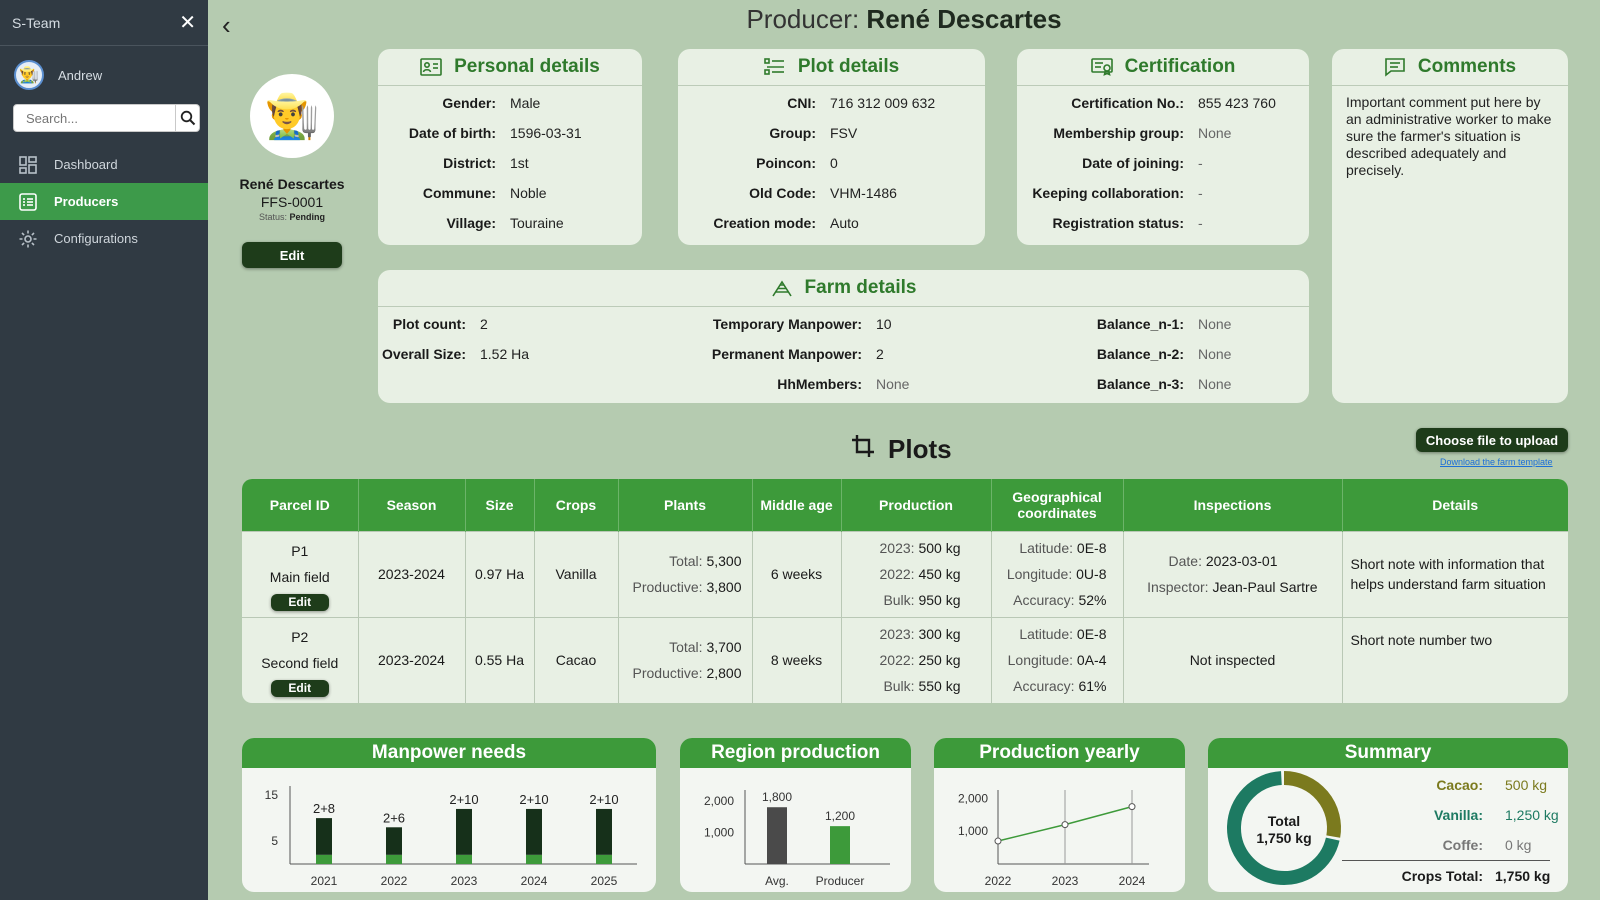  What do you see at coordinates (1388, 753) in the screenshot?
I see `chart-title: Summary` at bounding box center [1388, 753].